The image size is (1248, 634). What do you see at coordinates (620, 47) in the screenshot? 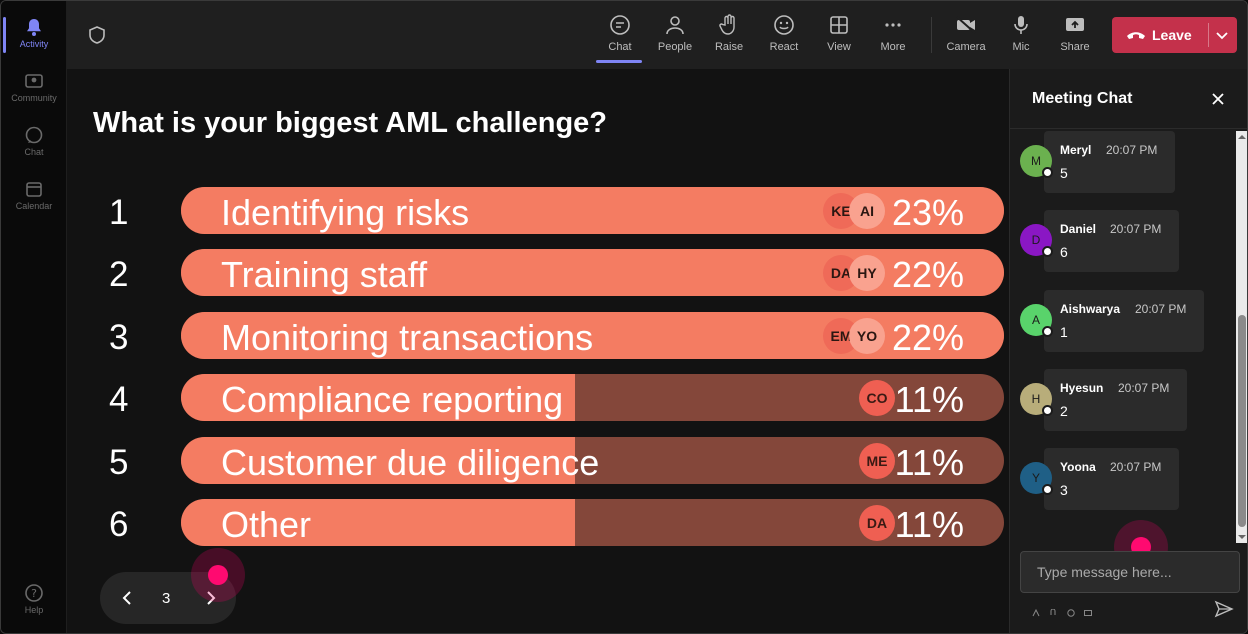
I see `chat-button-label: Chat` at bounding box center [620, 47].